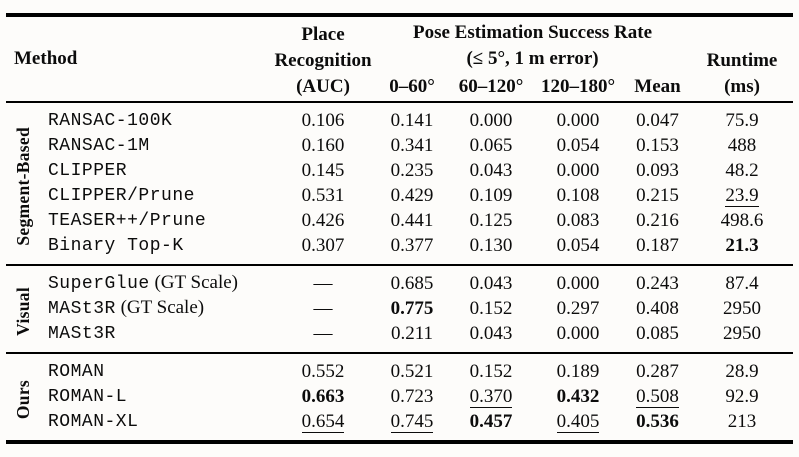 Image resolution: width=799 pixels, height=457 pixels. I want to click on column-header-place-recognition: Place Recognition (AUC), so click(323, 58).